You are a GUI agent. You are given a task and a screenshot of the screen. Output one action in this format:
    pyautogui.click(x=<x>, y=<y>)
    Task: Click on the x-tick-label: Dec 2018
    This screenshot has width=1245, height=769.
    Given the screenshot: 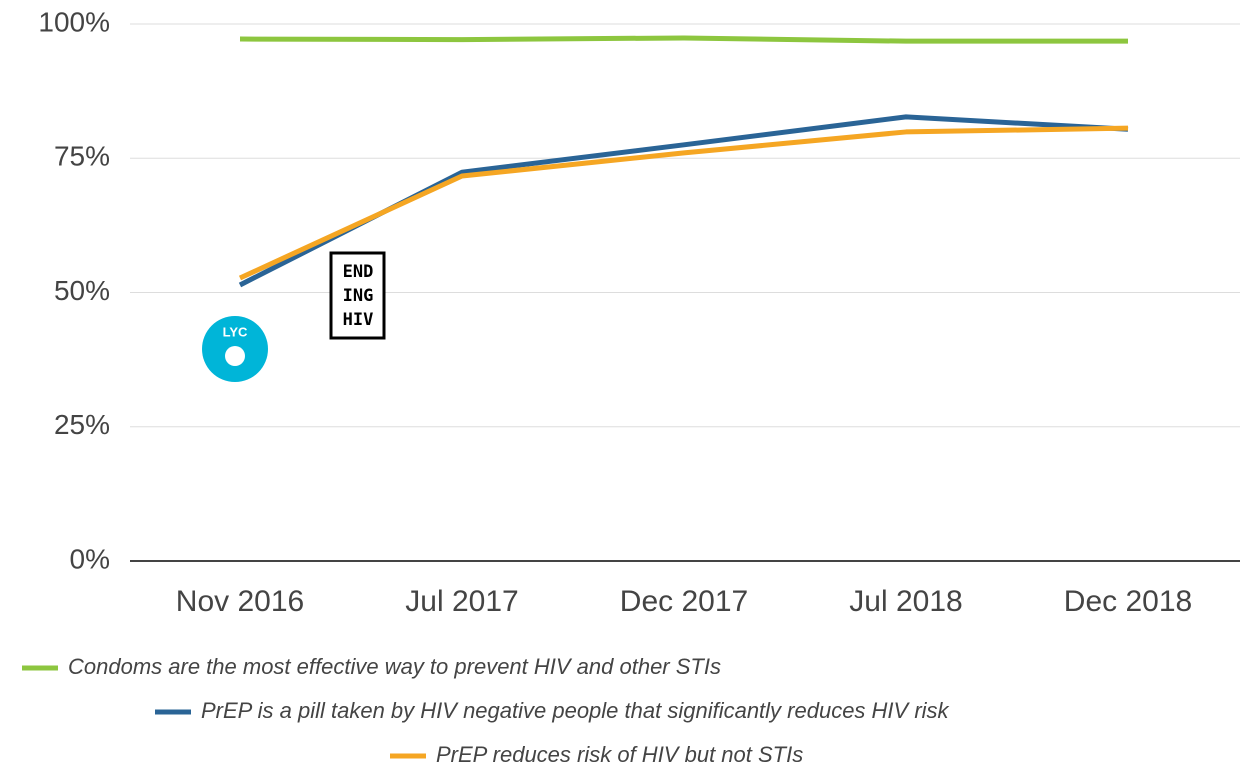 What is the action you would take?
    pyautogui.click(x=1128, y=601)
    